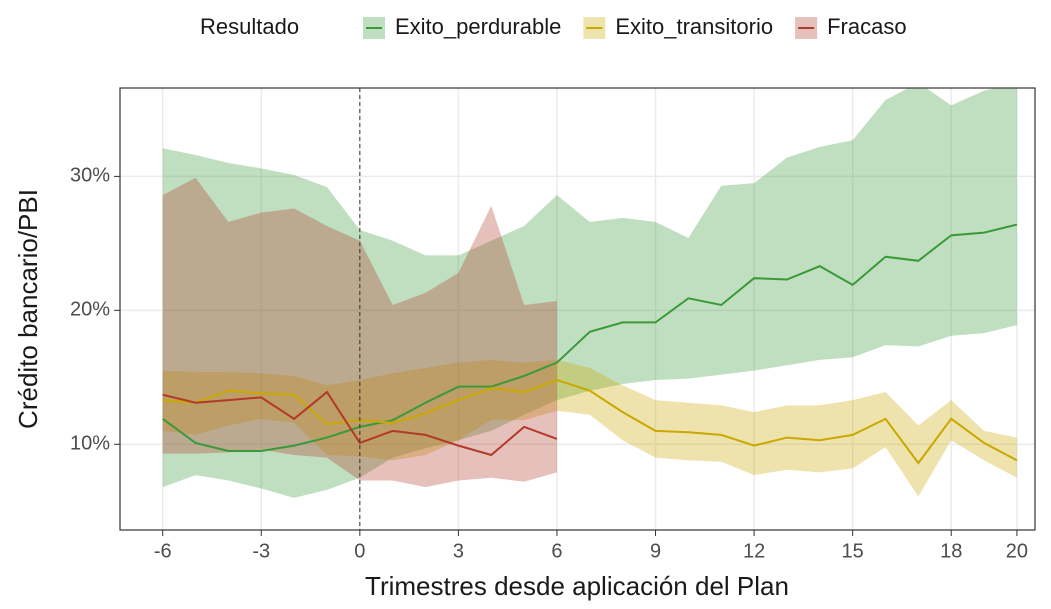 The image size is (1051, 609). Describe the element at coordinates (556, 551) in the screenshot. I see `x-tick-label: 6` at that location.